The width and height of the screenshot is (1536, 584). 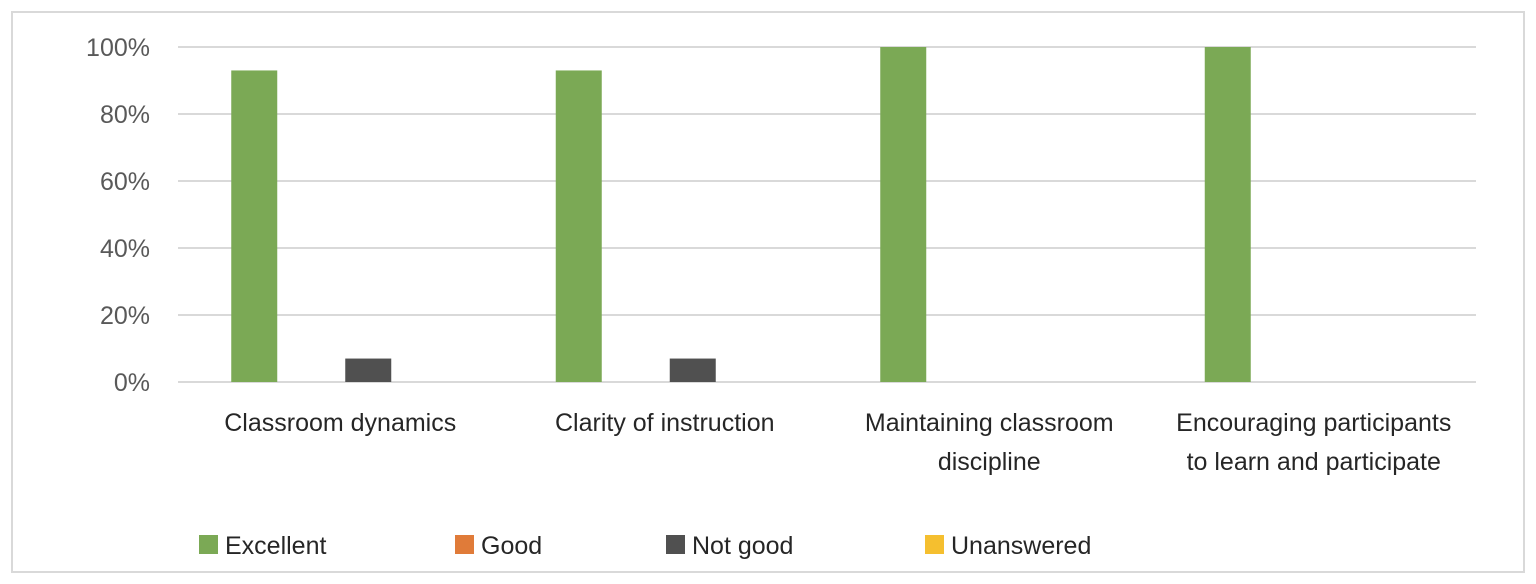 What do you see at coordinates (1021, 546) in the screenshot?
I see `legend-label: Unanswered` at bounding box center [1021, 546].